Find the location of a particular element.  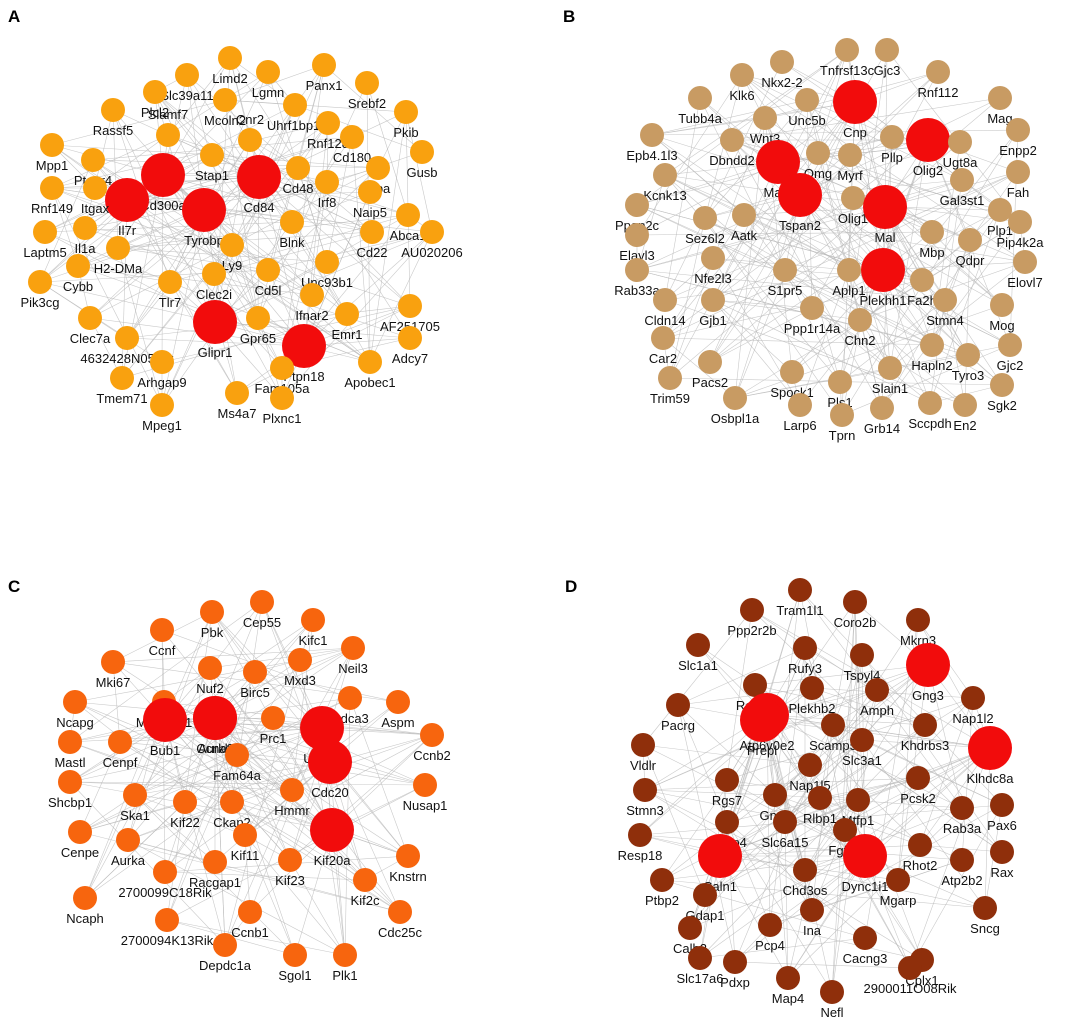

gene-label: Kif20a is located at coordinates (333, 860).